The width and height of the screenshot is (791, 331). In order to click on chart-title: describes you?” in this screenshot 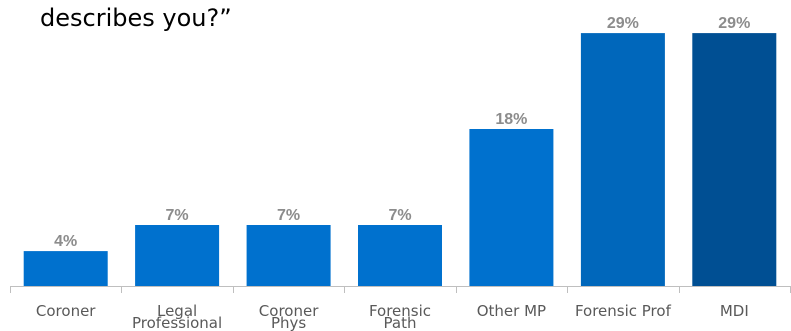, I will do `click(136, 18)`.